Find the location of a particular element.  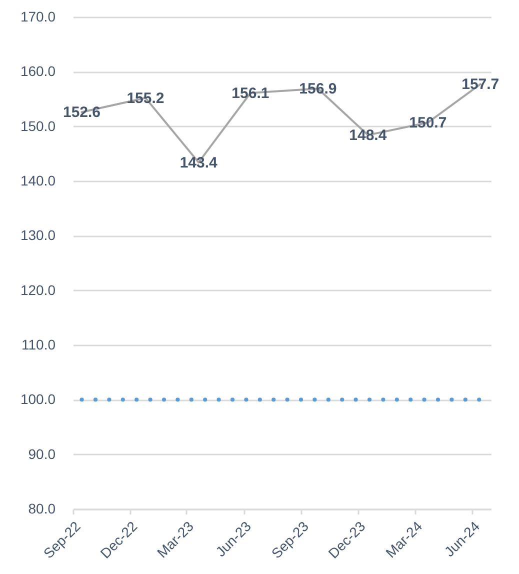

data-label: 156.1 is located at coordinates (251, 93).